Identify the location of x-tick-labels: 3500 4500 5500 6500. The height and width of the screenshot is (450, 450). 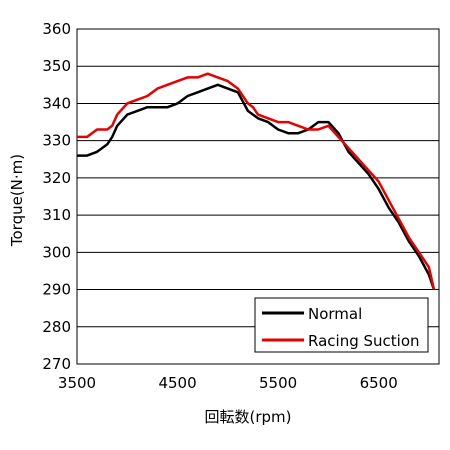
(228, 383).